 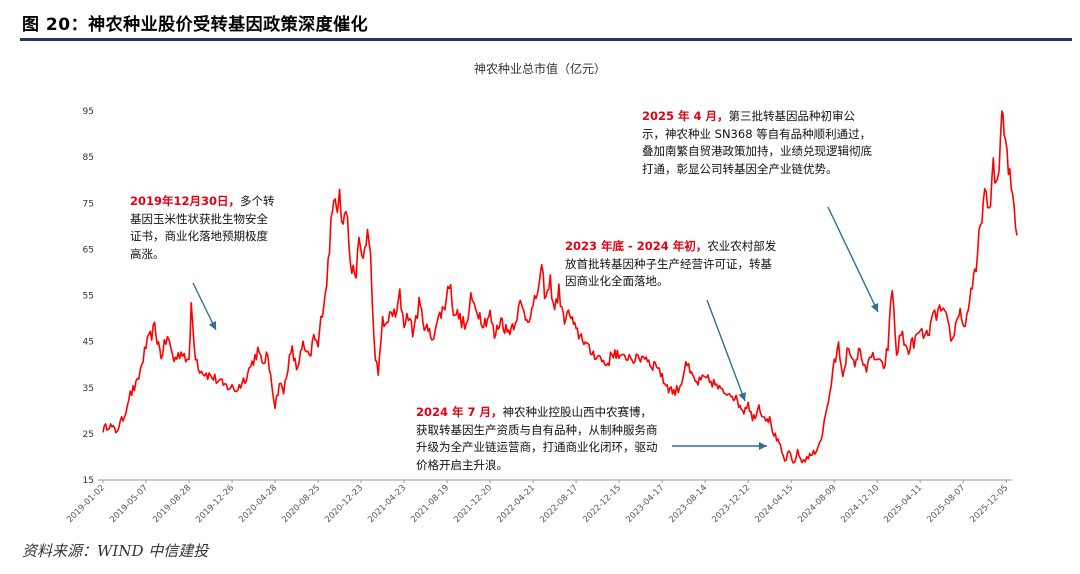 What do you see at coordinates (685, 116) in the screenshot?
I see `annotation-date: 2025 年 4 月，` at bounding box center [685, 116].